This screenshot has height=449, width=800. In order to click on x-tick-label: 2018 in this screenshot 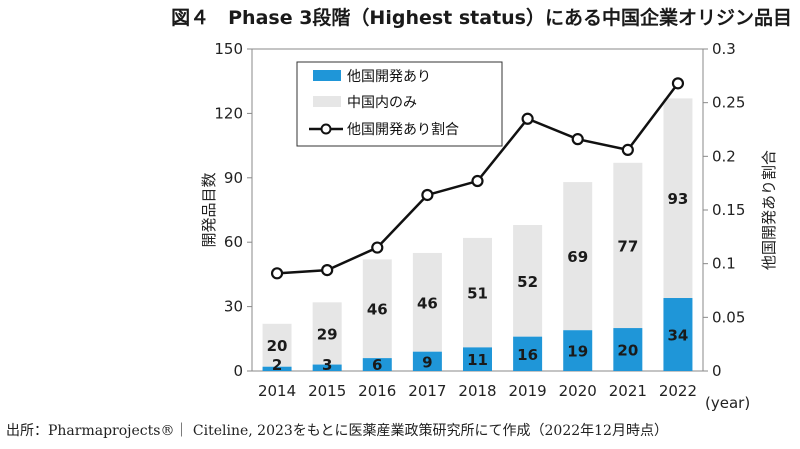, I will do `click(477, 391)`.